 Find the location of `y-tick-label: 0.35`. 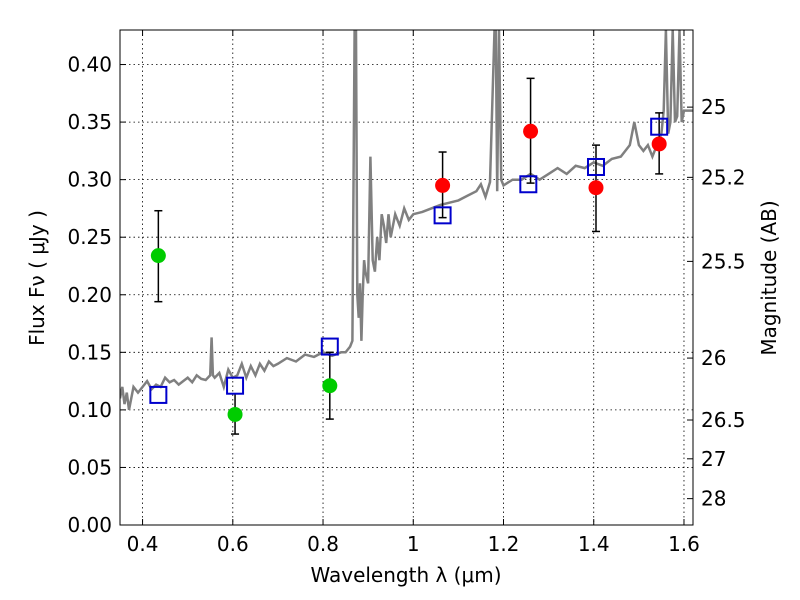

y-tick-label: 0.35 is located at coordinates (89, 122).